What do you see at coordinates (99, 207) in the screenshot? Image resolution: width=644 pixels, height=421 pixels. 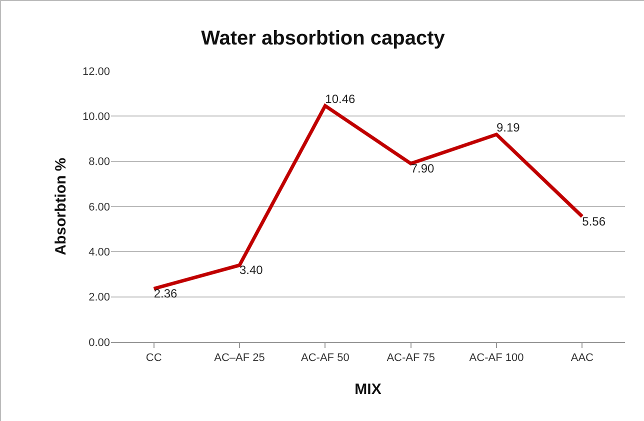 I see `y-tick-label: 6.00` at bounding box center [99, 207].